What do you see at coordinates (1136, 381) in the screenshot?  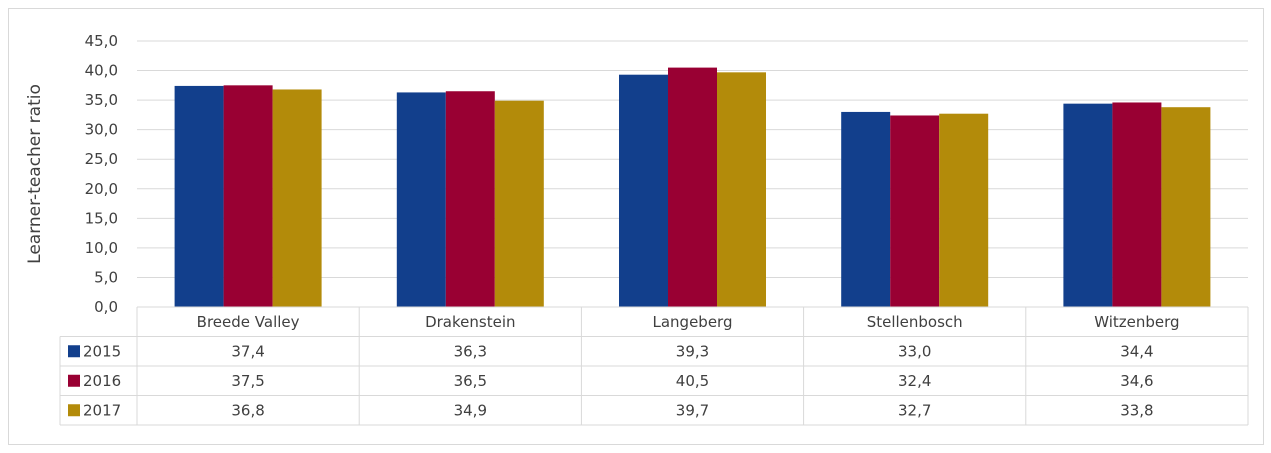 I see `data-label: 34,6` at bounding box center [1136, 381].